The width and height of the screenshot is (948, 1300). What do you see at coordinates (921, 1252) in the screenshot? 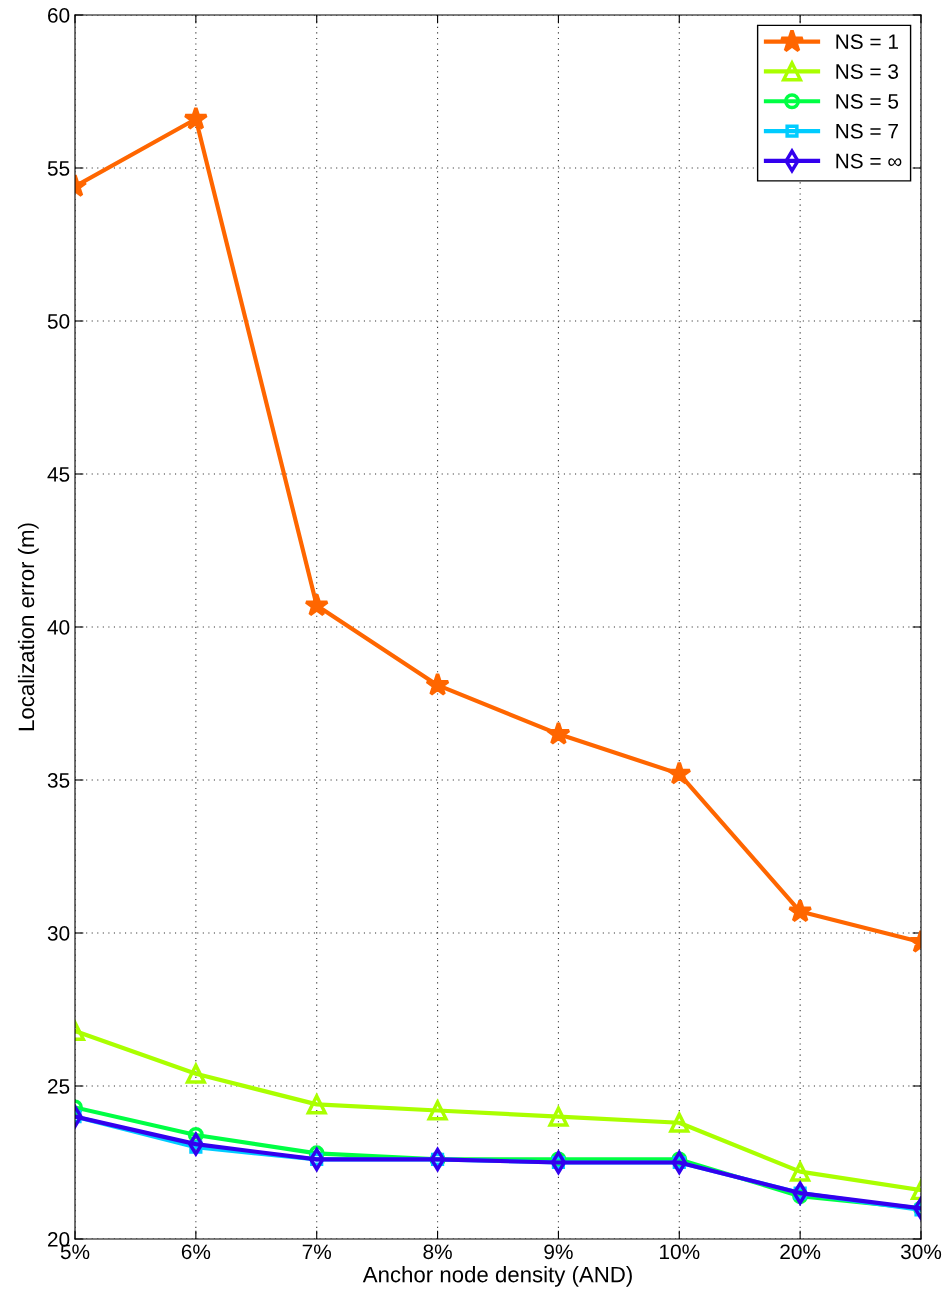
I see `x-tick-label: 30%` at bounding box center [921, 1252].